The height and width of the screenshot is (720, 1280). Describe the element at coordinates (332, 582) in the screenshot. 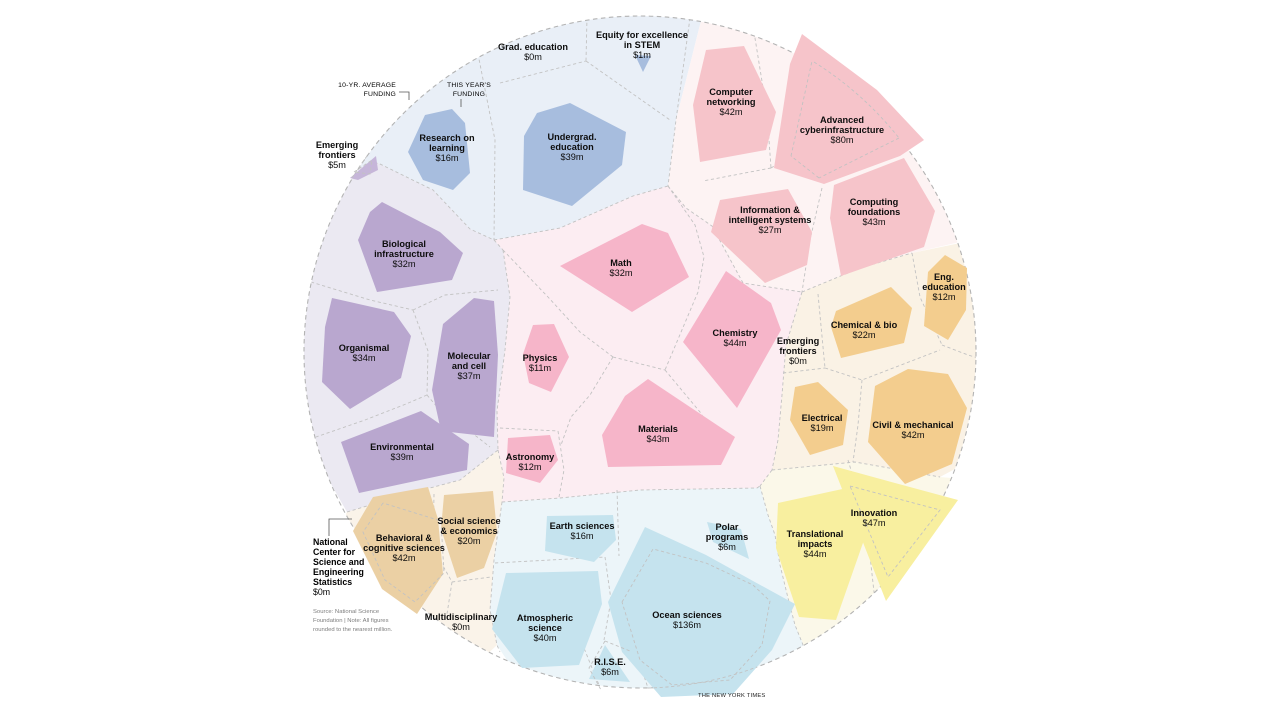

I see `svg-text: Statistics` at that location.